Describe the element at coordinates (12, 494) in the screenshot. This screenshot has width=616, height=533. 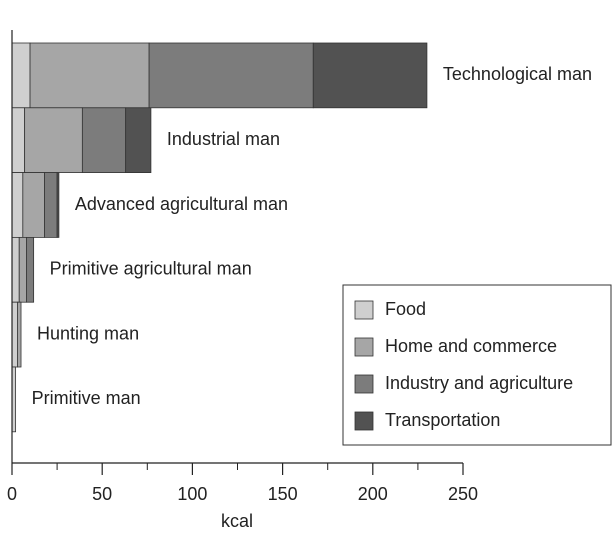
I see `x-tick-label: 0` at that location.